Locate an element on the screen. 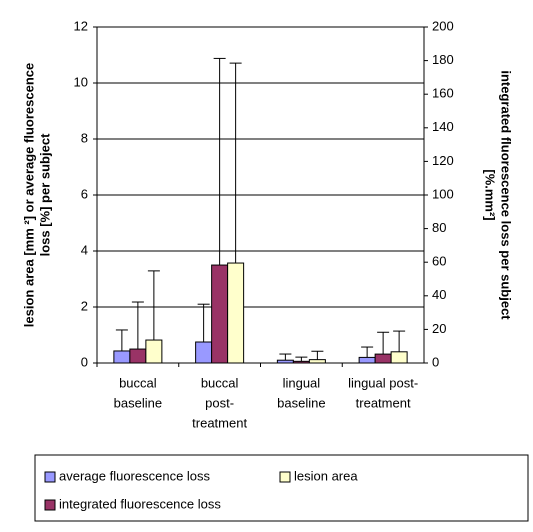 This screenshot has width=533, height=532. y-tick-label: 4 is located at coordinates (84, 249).